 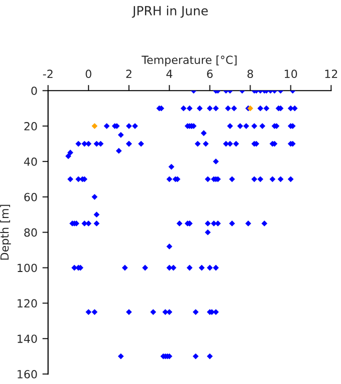 I want to click on x-axis-title: Temperature [°C], so click(x=189, y=60).